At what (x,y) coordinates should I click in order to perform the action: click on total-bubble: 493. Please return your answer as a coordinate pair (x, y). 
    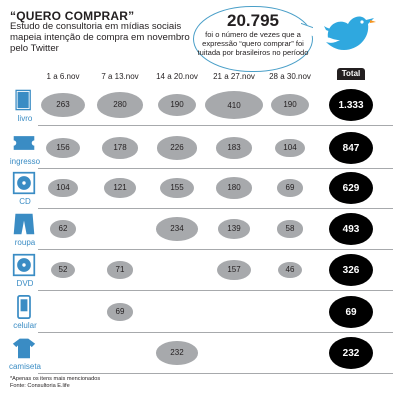
    Looking at the image, I should click on (351, 229).